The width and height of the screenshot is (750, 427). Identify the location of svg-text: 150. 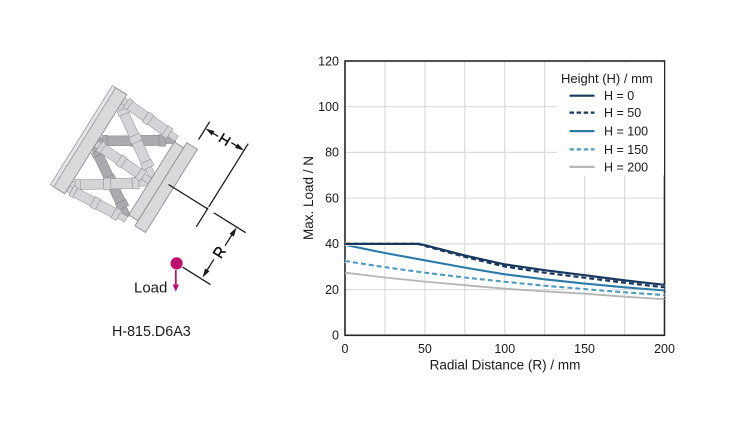
(584, 349).